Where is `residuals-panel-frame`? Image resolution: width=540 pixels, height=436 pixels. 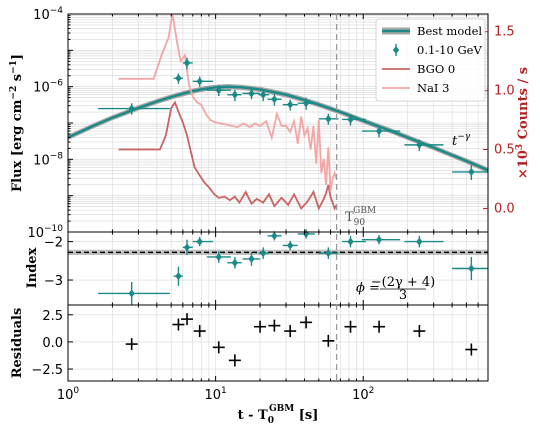 residuals-panel-frame is located at coordinates (278, 343).